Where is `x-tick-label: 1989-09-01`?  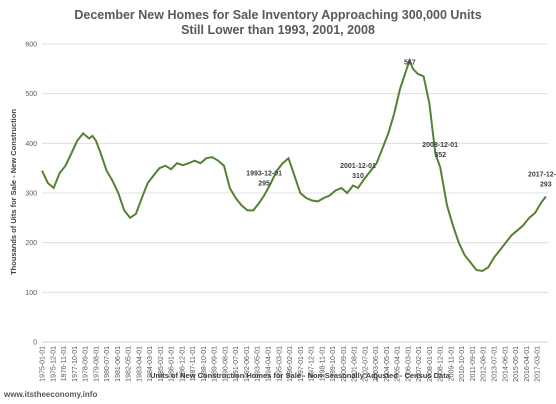 x-tick-label: 1989-09-01 is located at coordinates (215, 364).